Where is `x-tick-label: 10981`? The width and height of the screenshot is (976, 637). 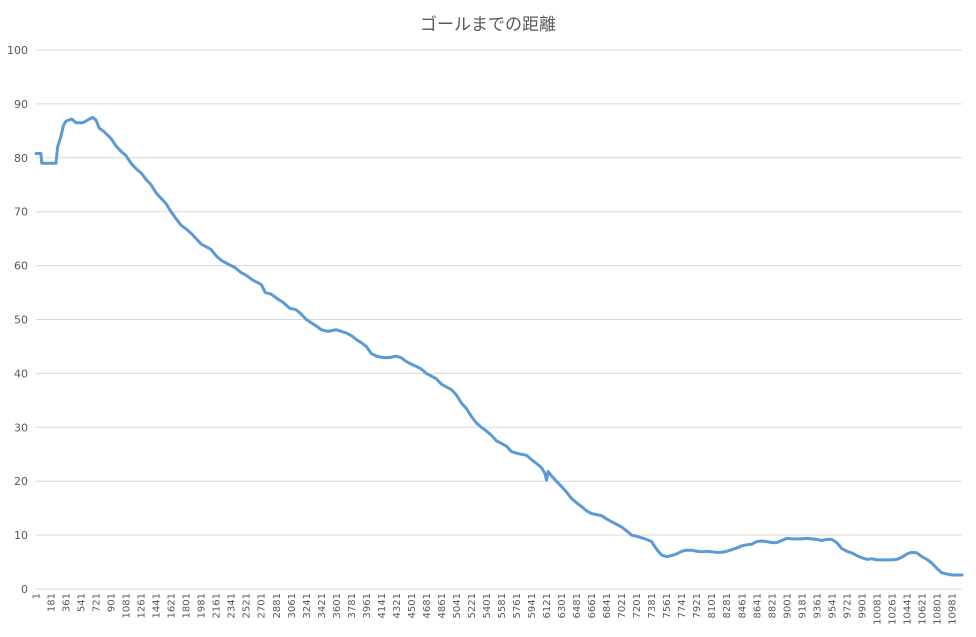 x-tick-label: 10981 is located at coordinates (952, 609).